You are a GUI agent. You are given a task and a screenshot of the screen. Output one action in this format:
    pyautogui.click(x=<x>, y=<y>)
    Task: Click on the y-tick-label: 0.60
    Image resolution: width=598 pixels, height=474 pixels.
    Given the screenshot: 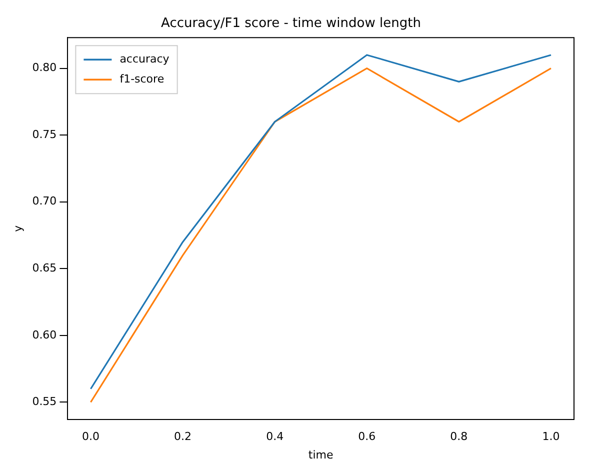 What is the action you would take?
    pyautogui.click(x=44, y=335)
    